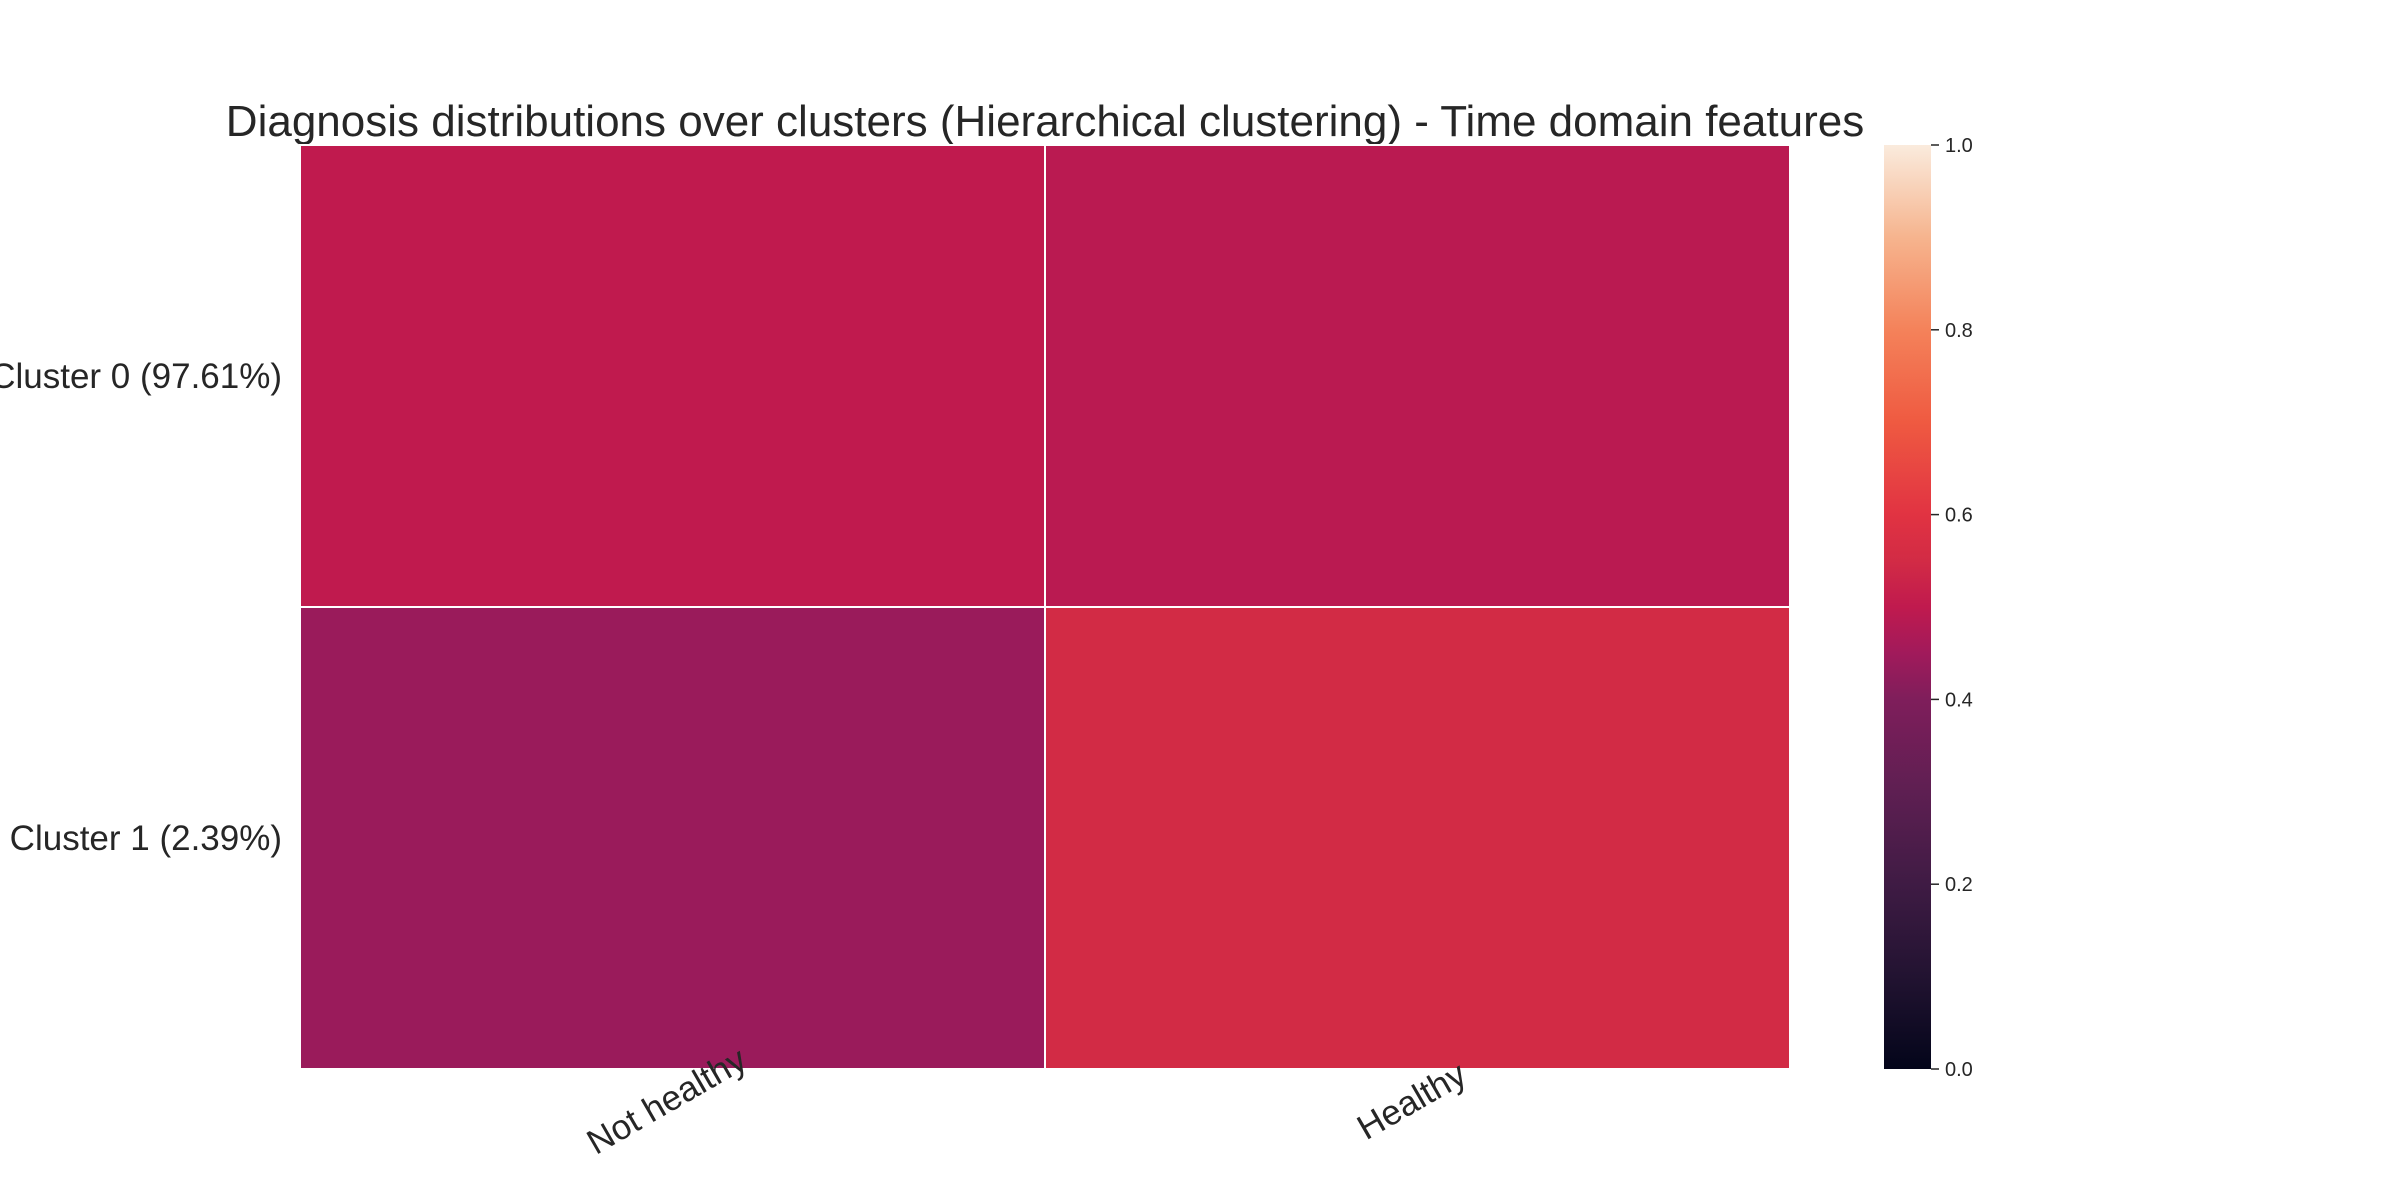 The image size is (2400, 1200). I want to click on heatmap-cell-r1-c0, so click(672, 838).